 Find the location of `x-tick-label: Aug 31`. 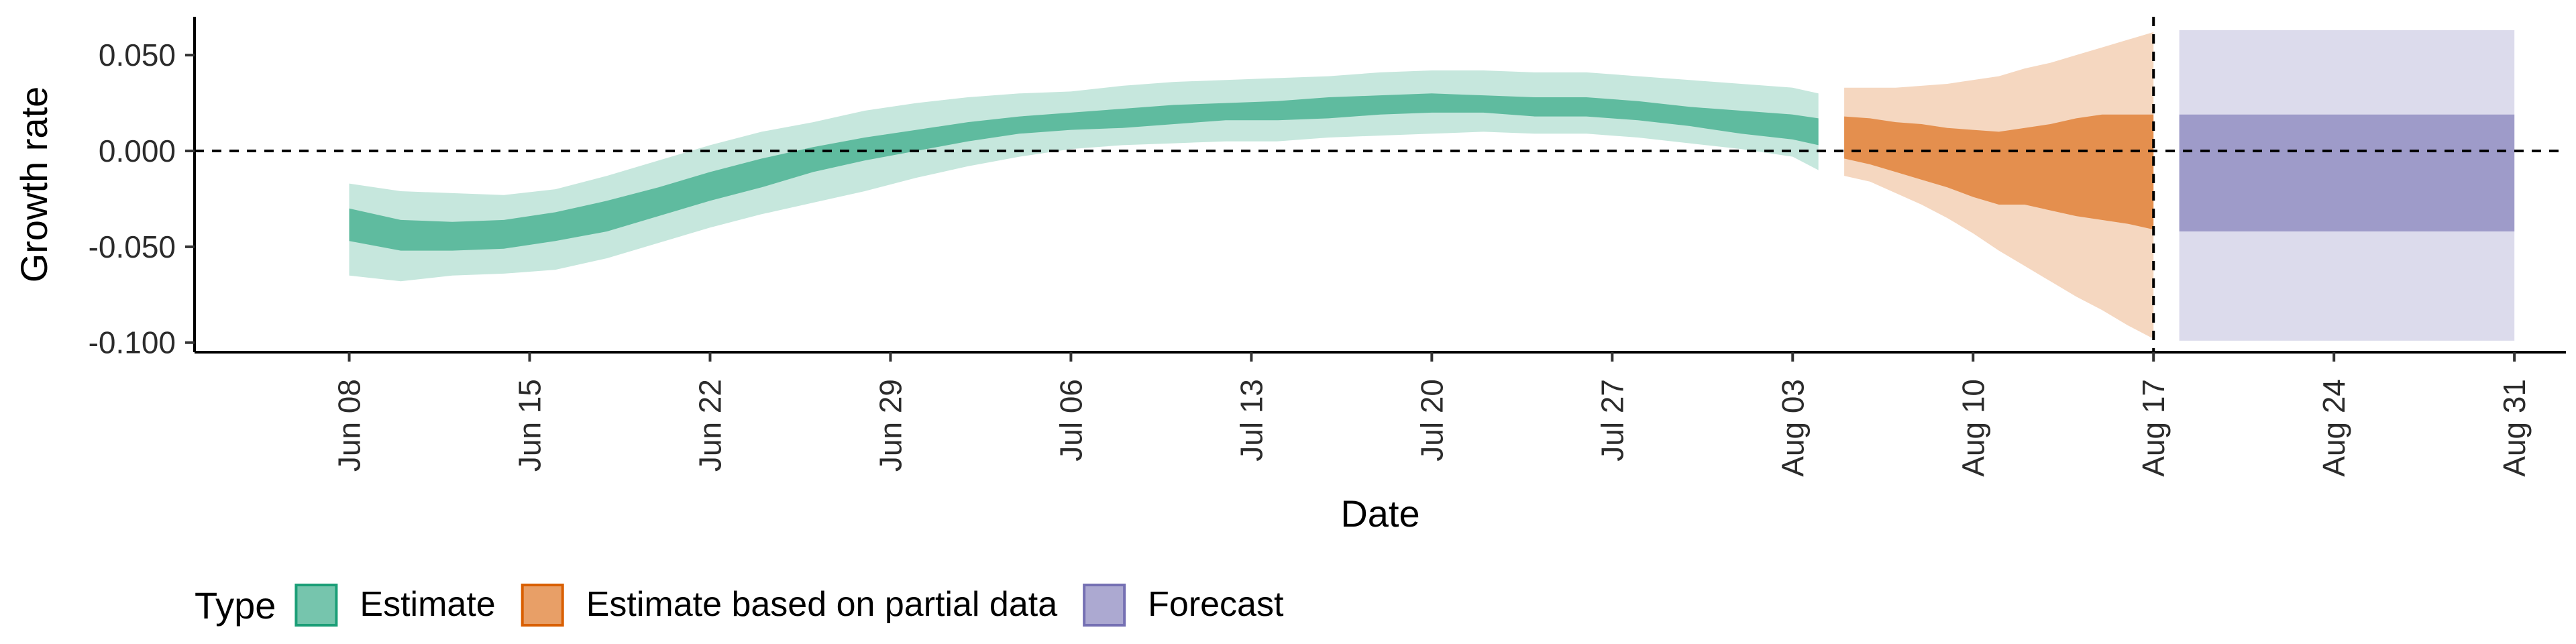

x-tick-label: Aug 31 is located at coordinates (2514, 428).